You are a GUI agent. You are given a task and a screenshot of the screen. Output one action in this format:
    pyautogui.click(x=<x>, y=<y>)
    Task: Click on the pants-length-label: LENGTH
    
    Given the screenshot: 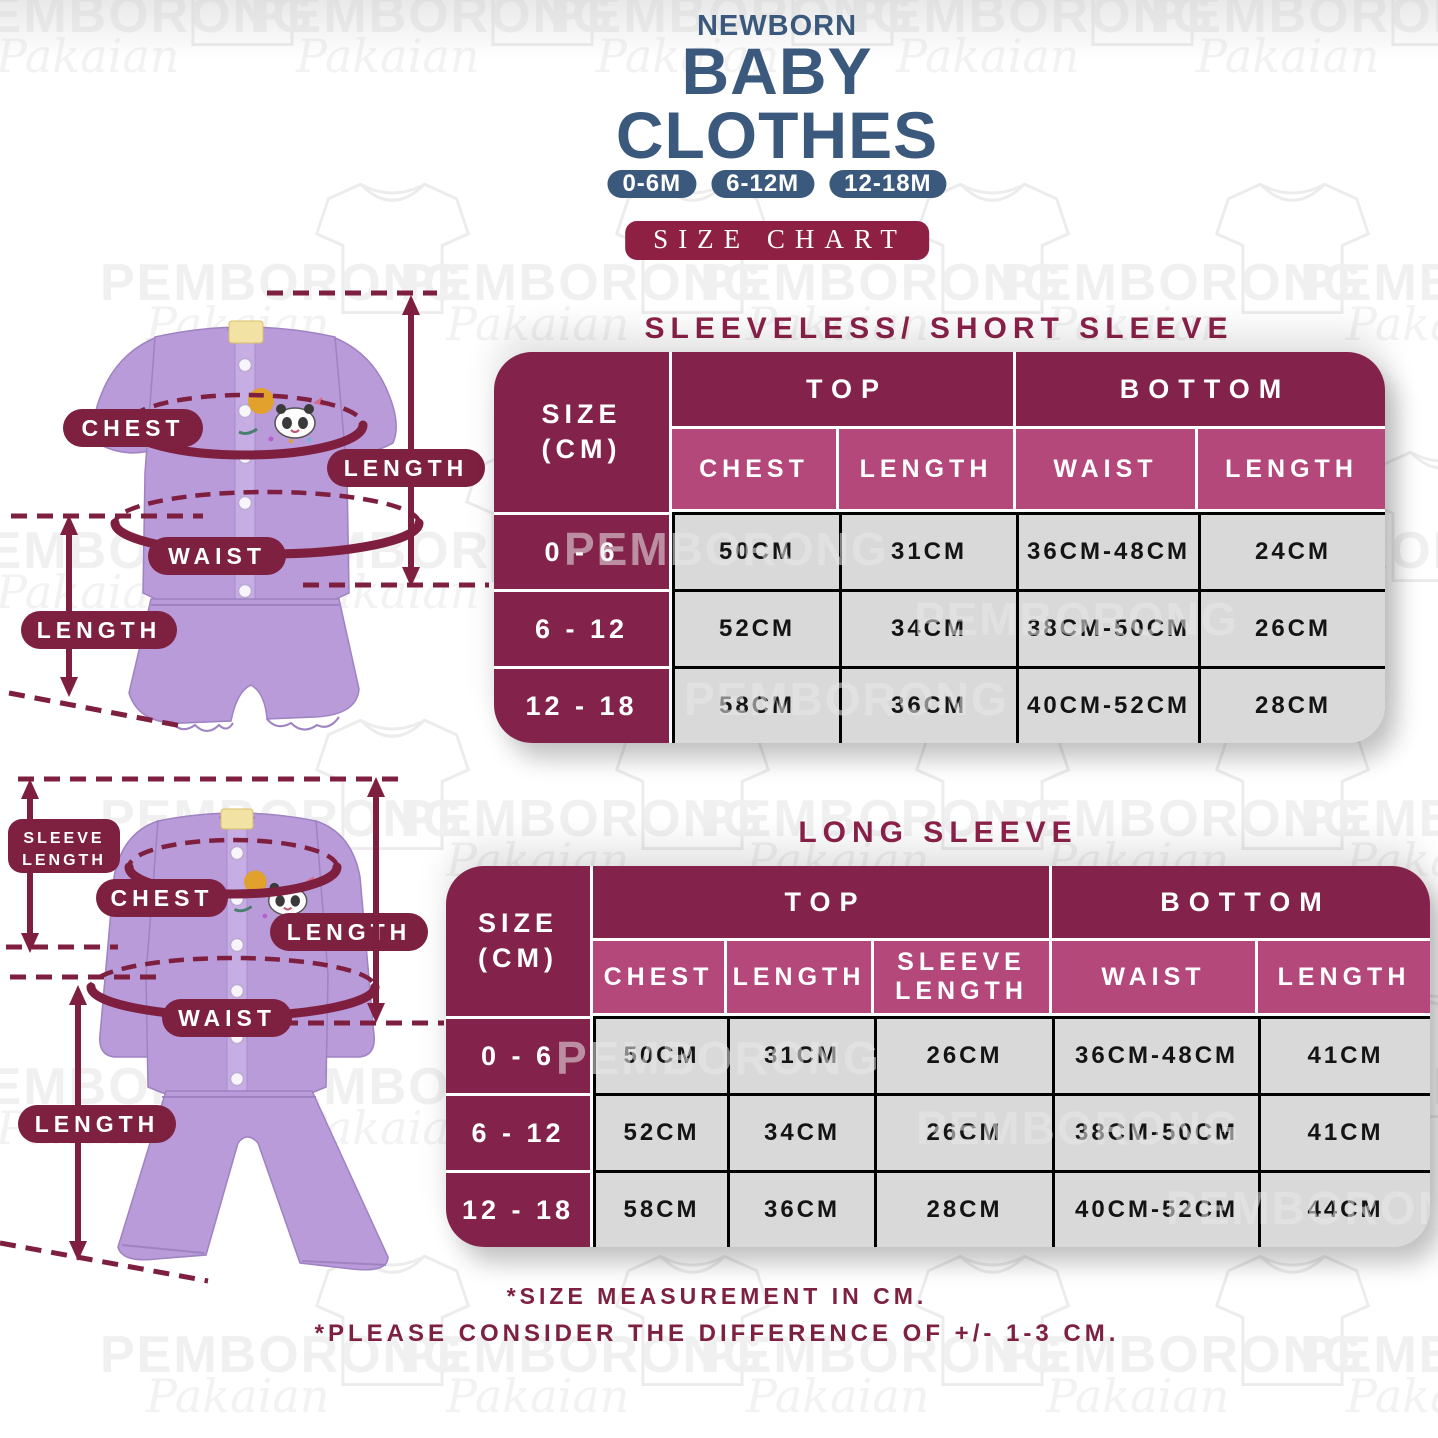 What is the action you would take?
    pyautogui.click(x=97, y=1124)
    